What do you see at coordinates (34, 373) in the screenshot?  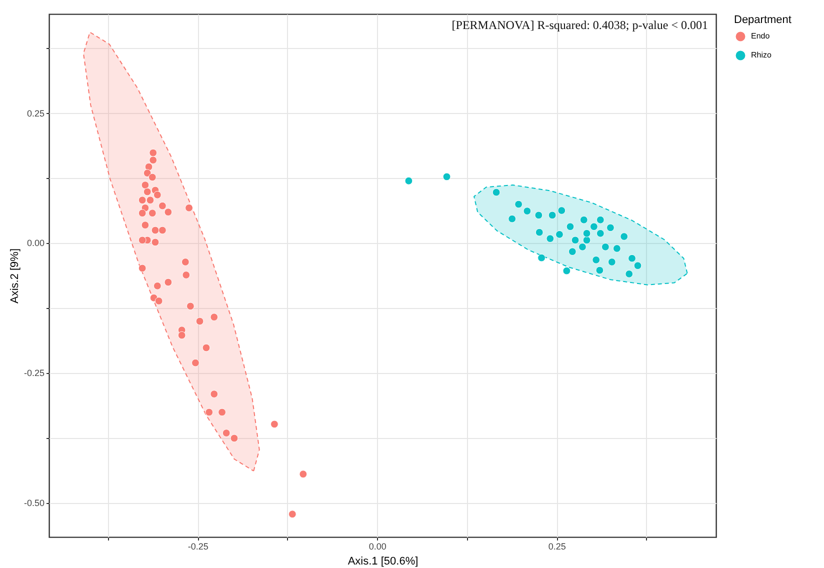 I see `y-tick-label: -0.25` at bounding box center [34, 373].